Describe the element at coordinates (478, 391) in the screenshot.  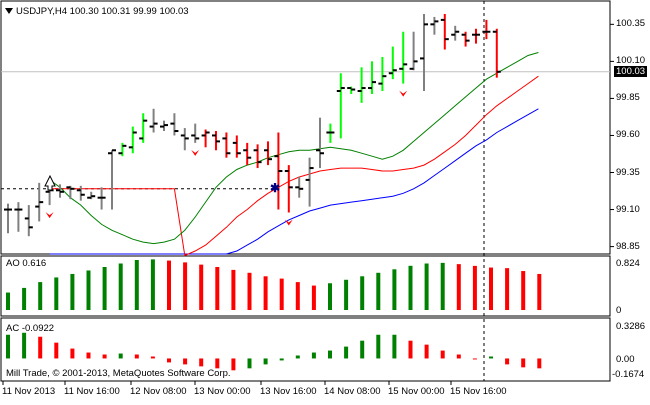
I see `time-axis-label: 15 Nov 16:00` at that location.